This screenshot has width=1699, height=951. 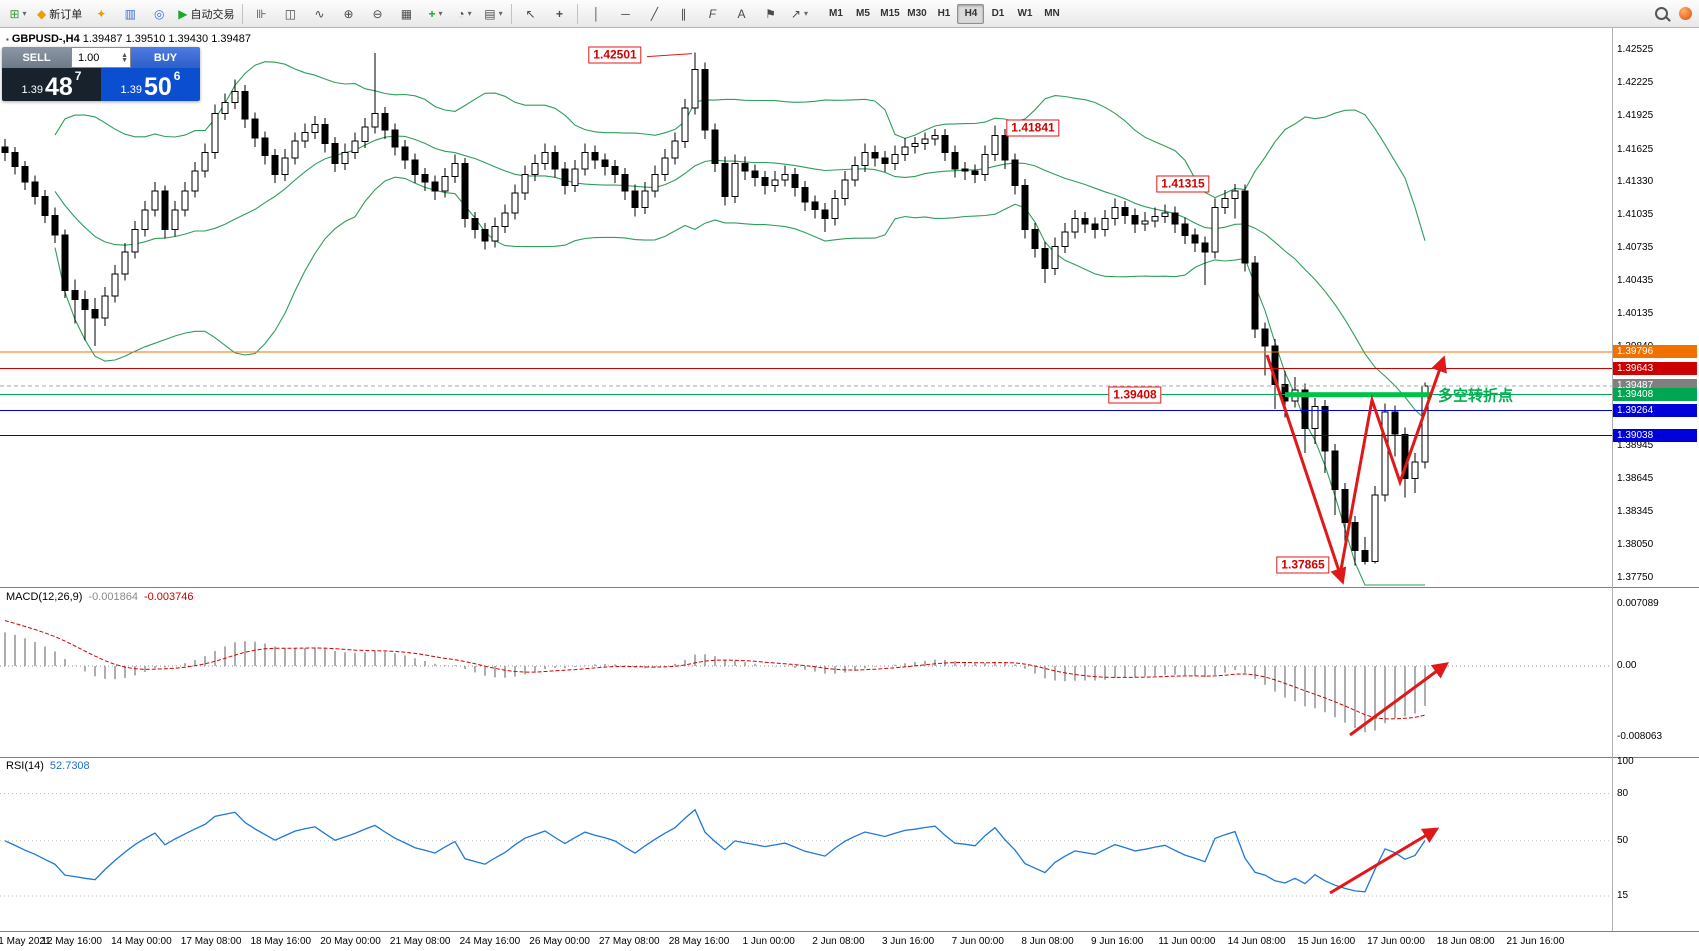 I want to click on megaphone-icon: ✦, so click(x=101, y=13).